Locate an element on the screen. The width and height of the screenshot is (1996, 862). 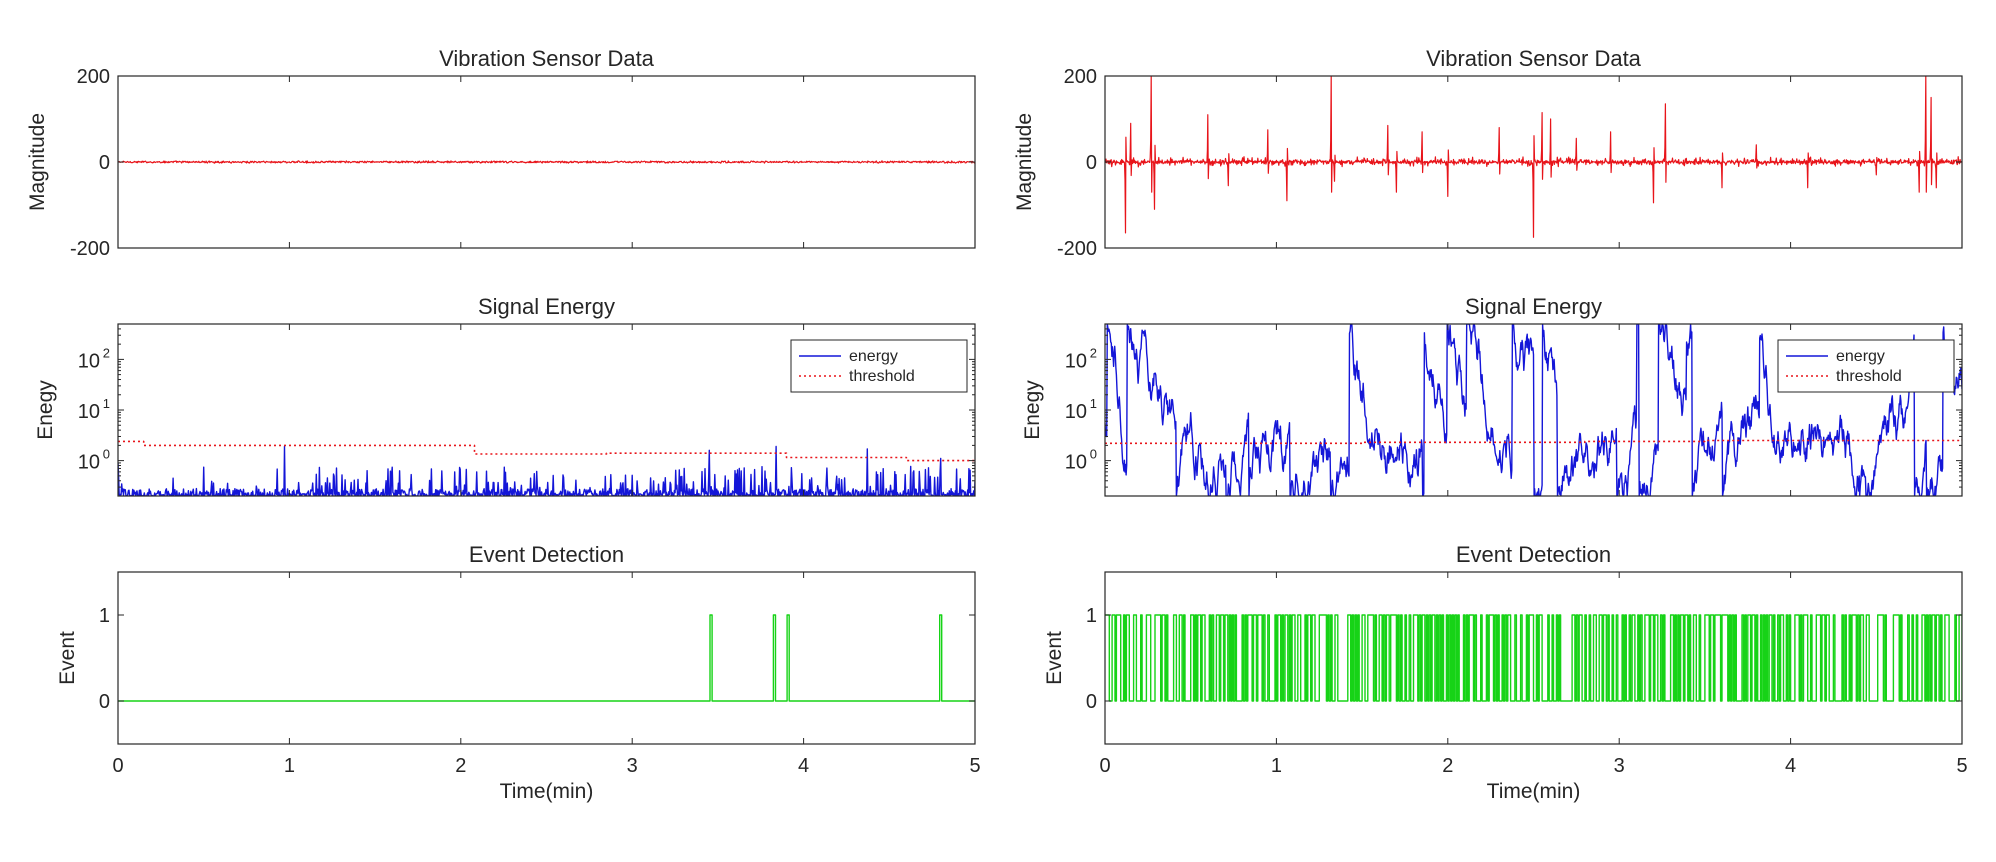
right-vibration-ytick-label: 0 is located at coordinates (1091, 163).